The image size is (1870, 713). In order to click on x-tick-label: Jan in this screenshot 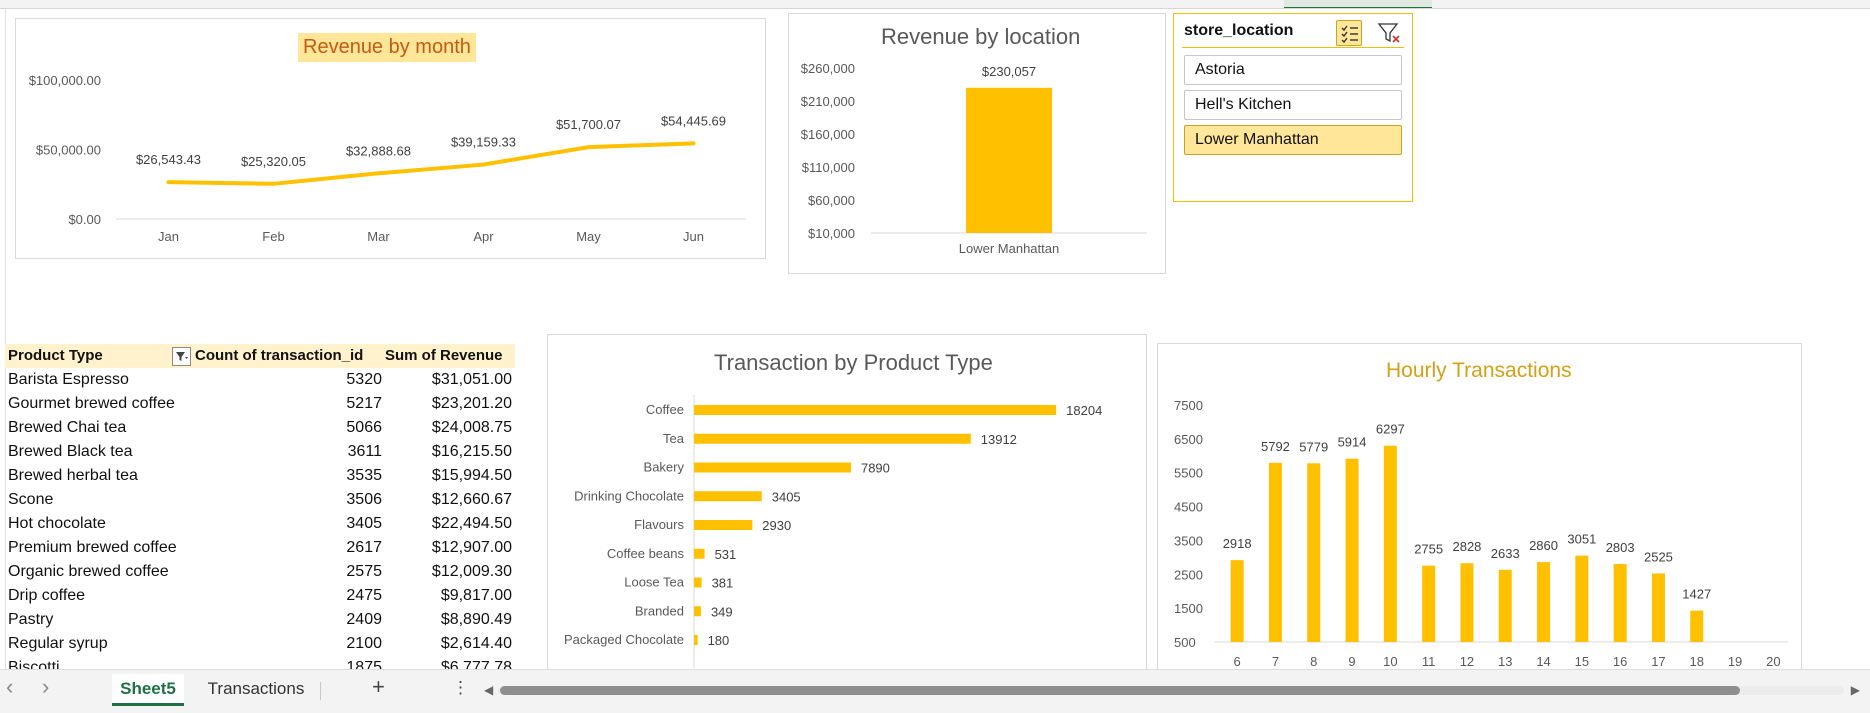, I will do `click(168, 236)`.